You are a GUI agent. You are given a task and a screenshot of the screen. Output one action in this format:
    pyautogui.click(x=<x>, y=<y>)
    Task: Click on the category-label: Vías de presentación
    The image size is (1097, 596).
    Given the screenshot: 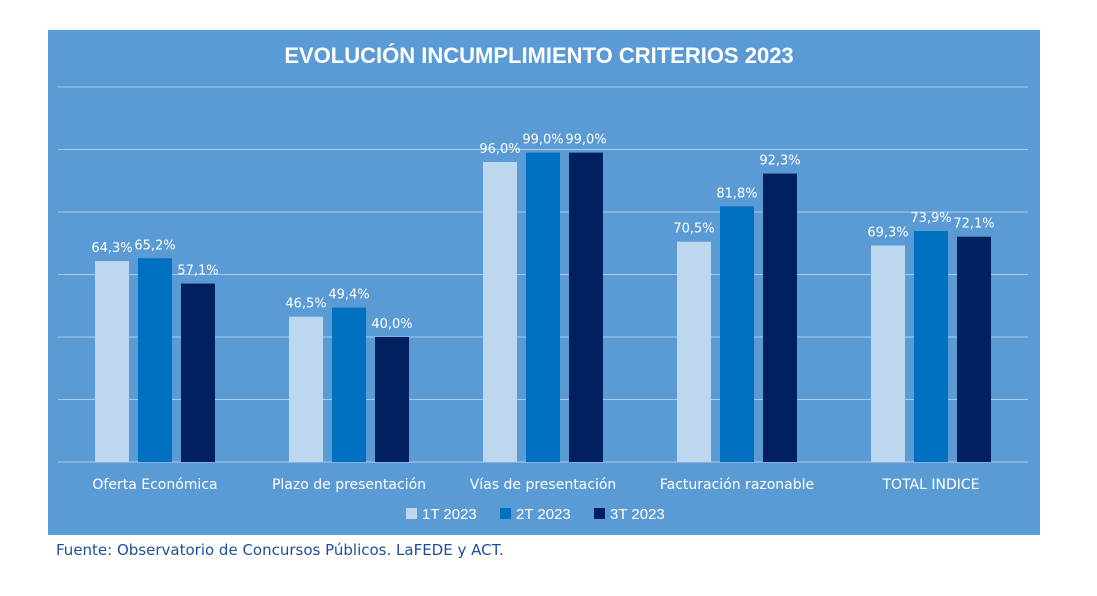 What is the action you would take?
    pyautogui.click(x=543, y=485)
    